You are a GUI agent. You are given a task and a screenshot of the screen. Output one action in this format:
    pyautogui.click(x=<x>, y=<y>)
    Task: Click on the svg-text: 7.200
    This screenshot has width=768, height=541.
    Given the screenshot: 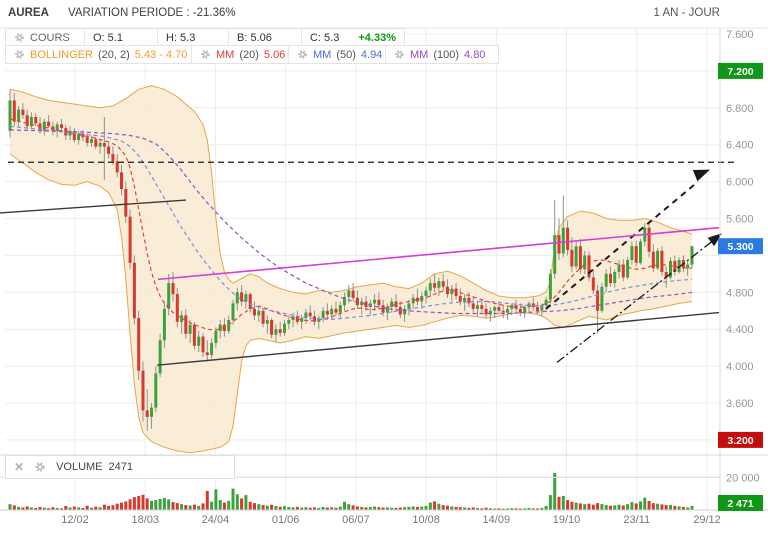 What is the action you would take?
    pyautogui.click(x=740, y=72)
    